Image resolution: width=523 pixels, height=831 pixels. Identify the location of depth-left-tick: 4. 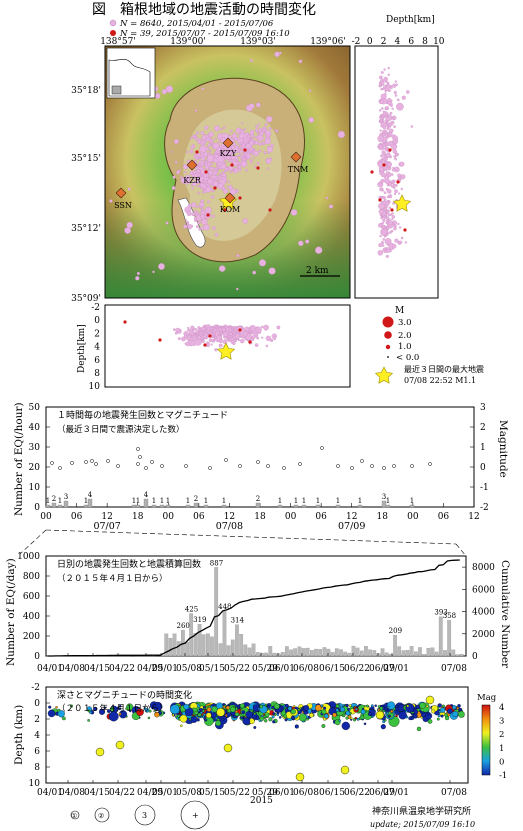
(97, 348).